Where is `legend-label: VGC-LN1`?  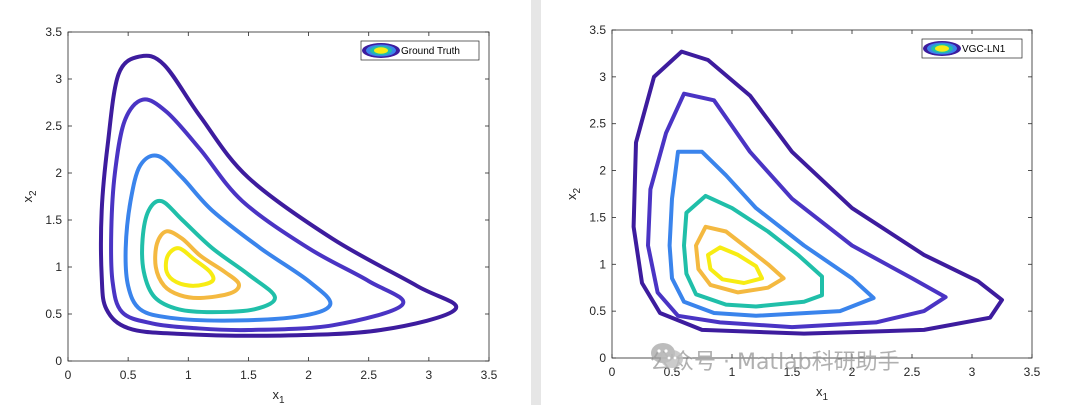 legend-label: VGC-LN1 is located at coordinates (984, 49).